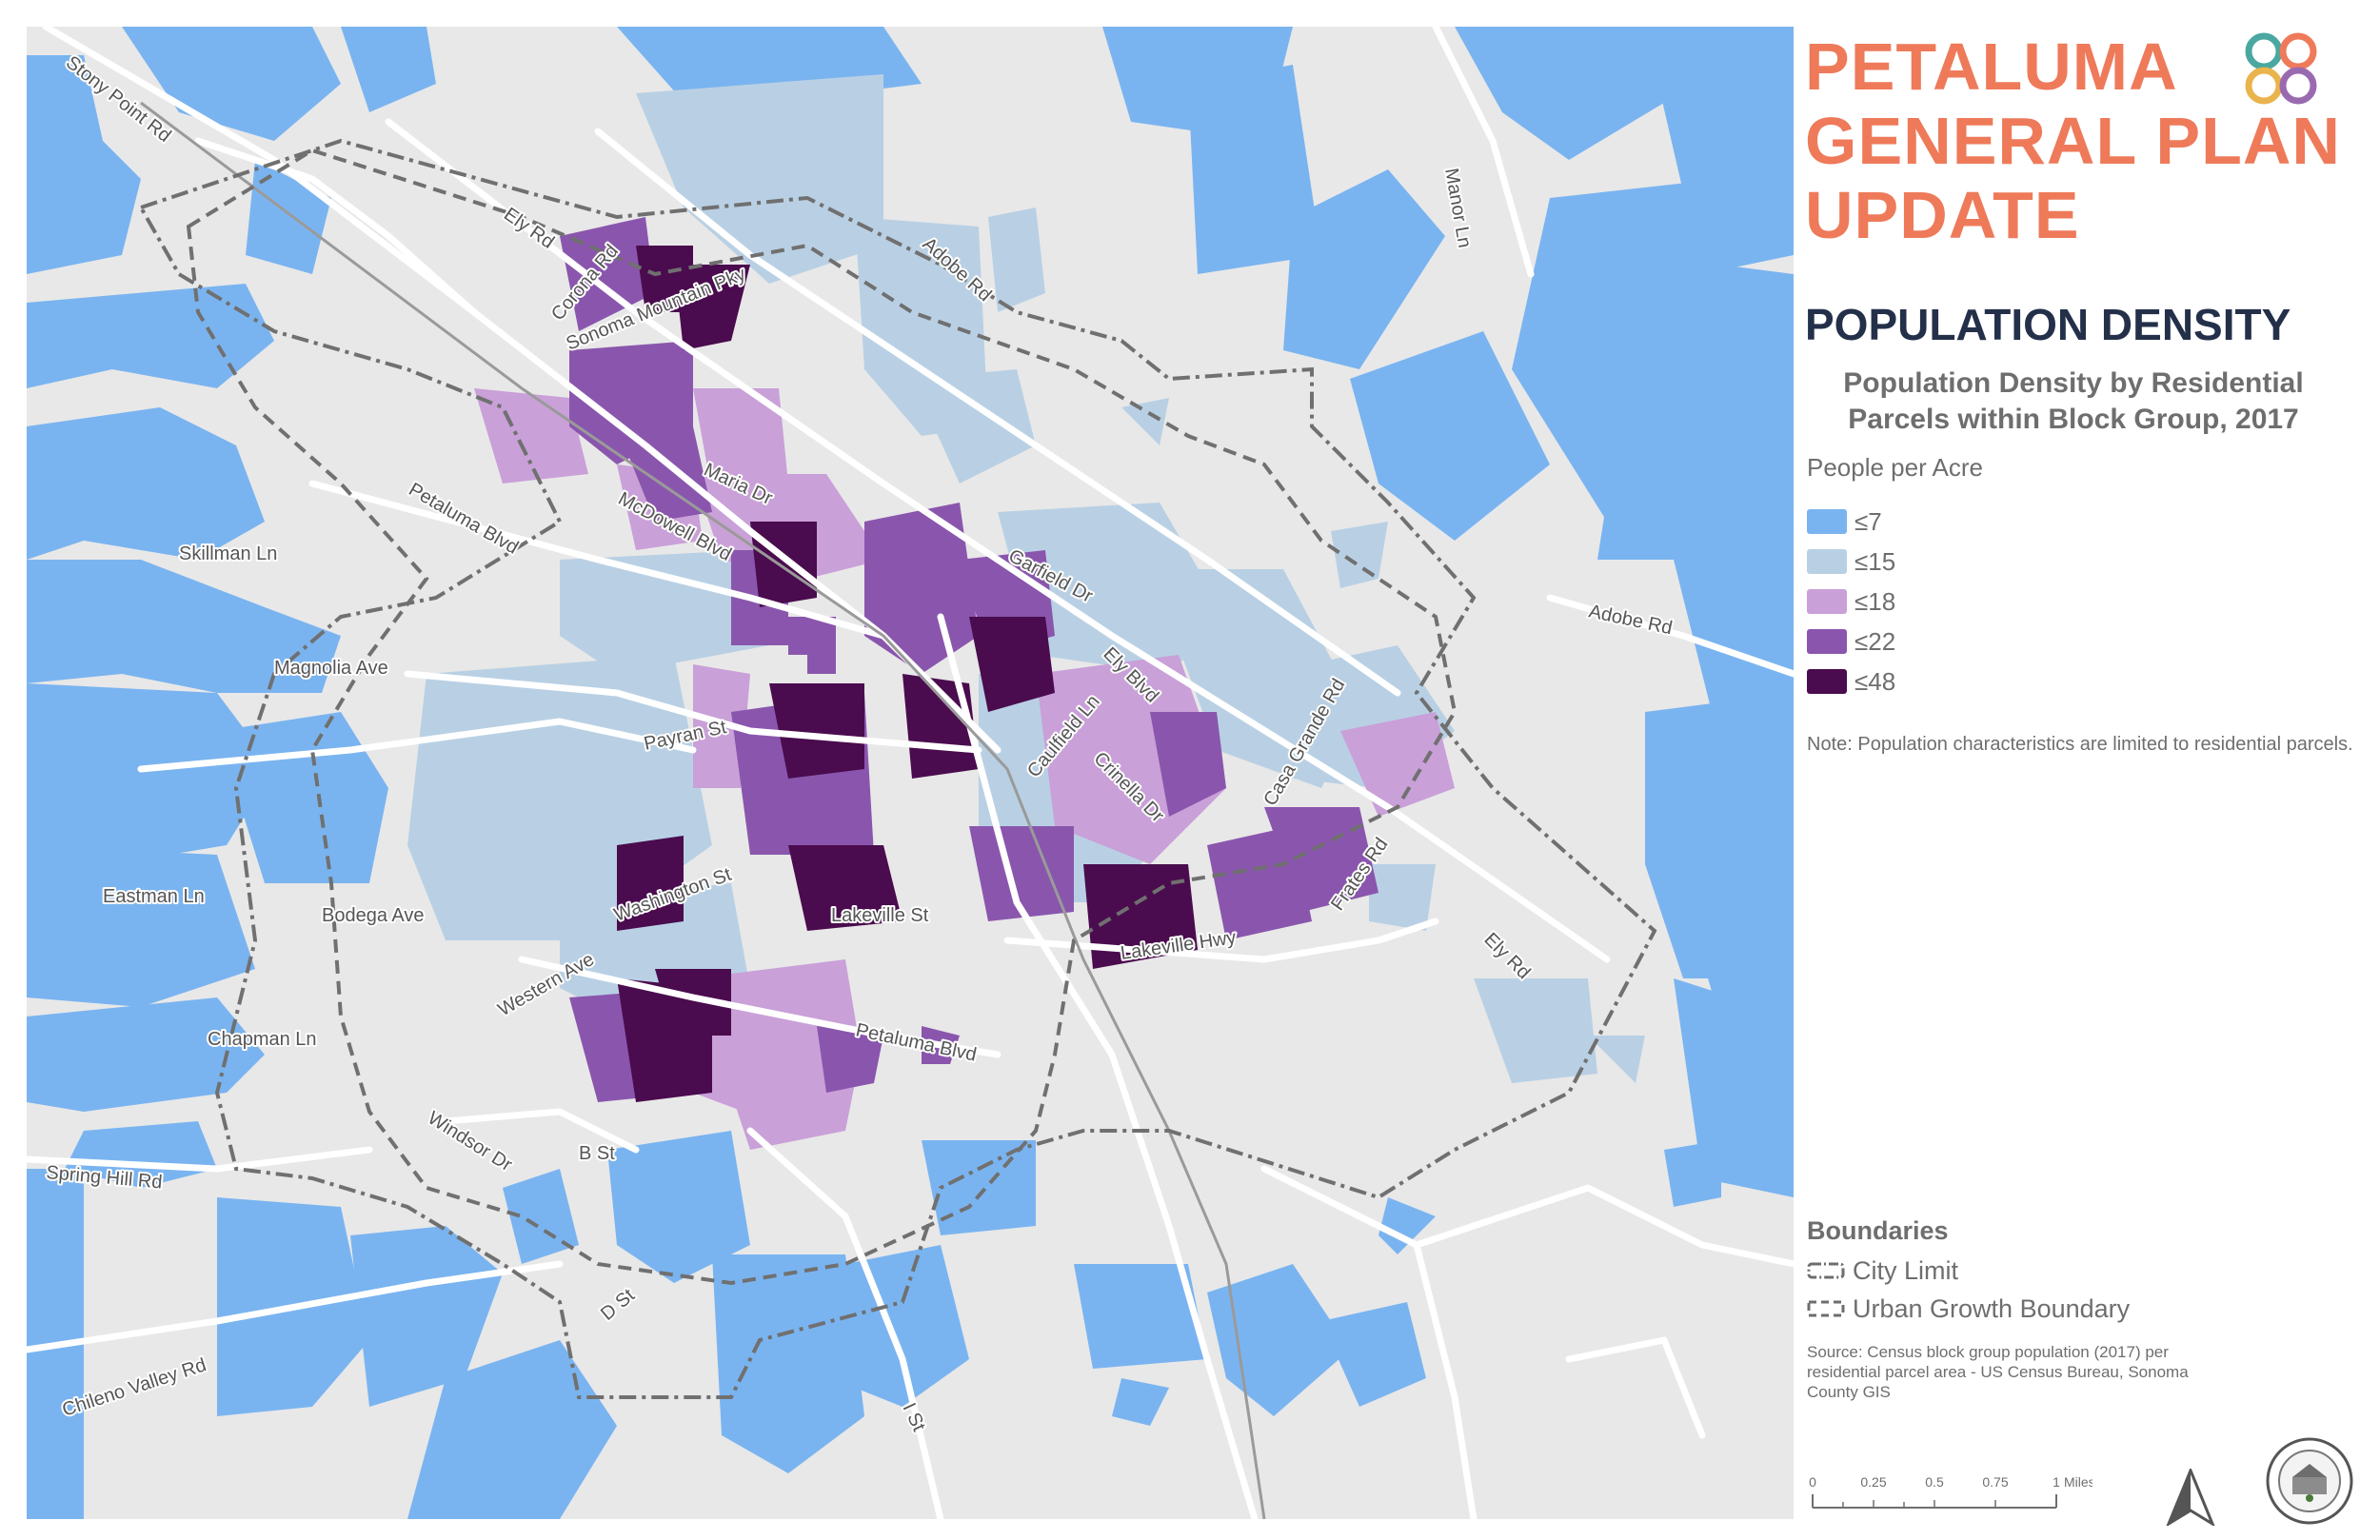 The image size is (2380, 1540). I want to click on boundary-item-ugb: Urban Growth Boundary, so click(1969, 1309).